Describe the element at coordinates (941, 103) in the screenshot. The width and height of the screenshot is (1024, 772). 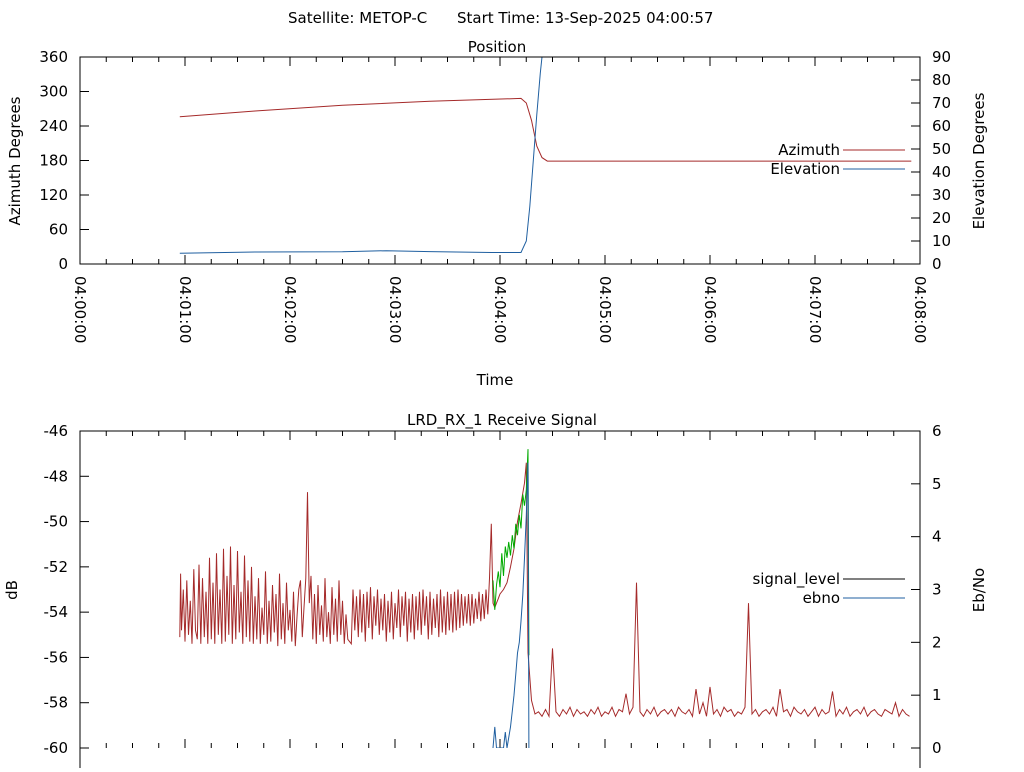
I see `y2-tick-label: 70` at that location.